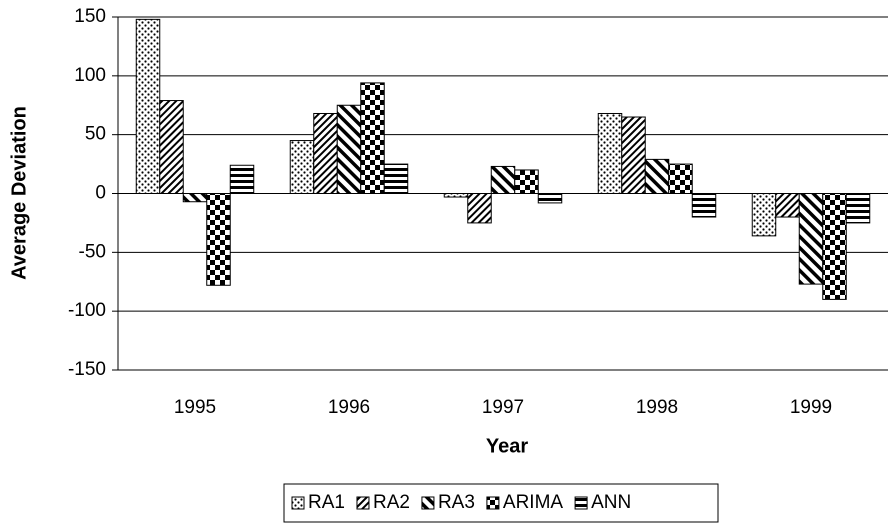 The width and height of the screenshot is (888, 527). Describe the element at coordinates (95, 134) in the screenshot. I see `y-tick-label: 50` at that location.